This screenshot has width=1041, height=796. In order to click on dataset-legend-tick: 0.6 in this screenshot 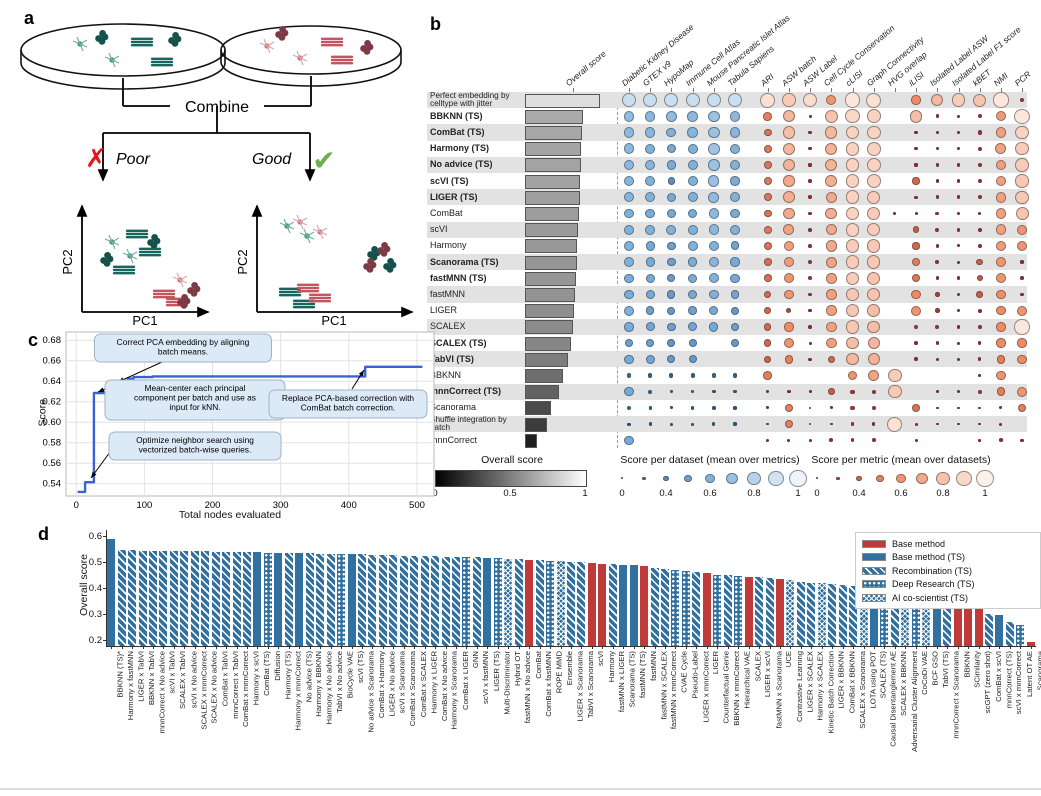, I will do `click(710, 494)`.